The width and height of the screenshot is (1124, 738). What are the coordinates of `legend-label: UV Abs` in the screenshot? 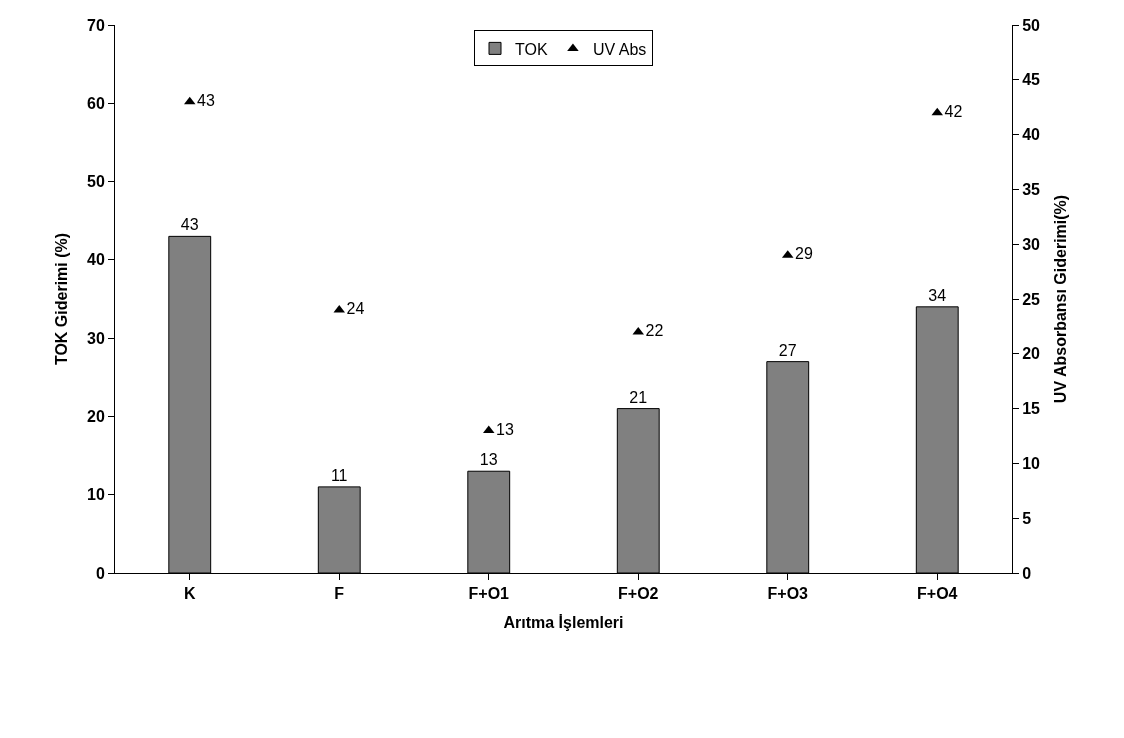 It's located at (619, 49).